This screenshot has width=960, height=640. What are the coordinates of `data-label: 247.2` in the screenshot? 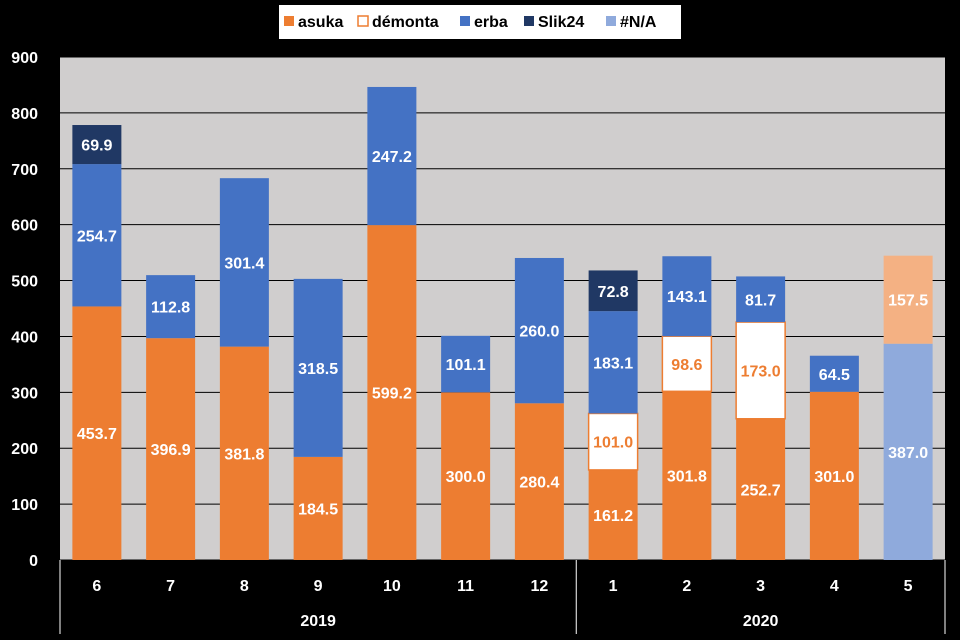 It's located at (392, 157).